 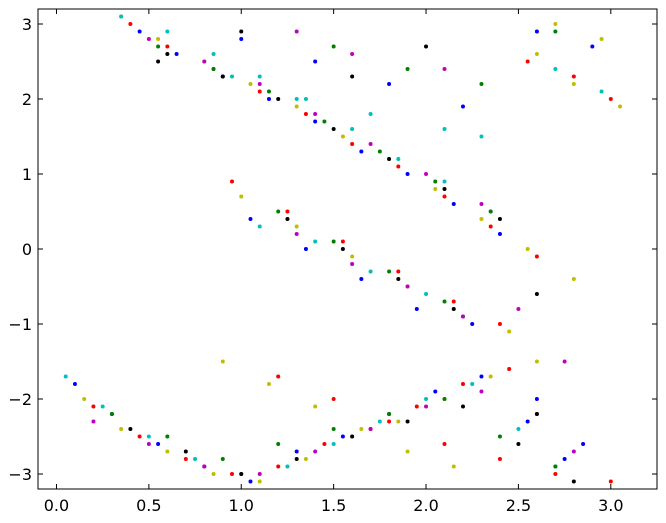 I want to click on x-tick-label: 2.5, so click(x=518, y=505).